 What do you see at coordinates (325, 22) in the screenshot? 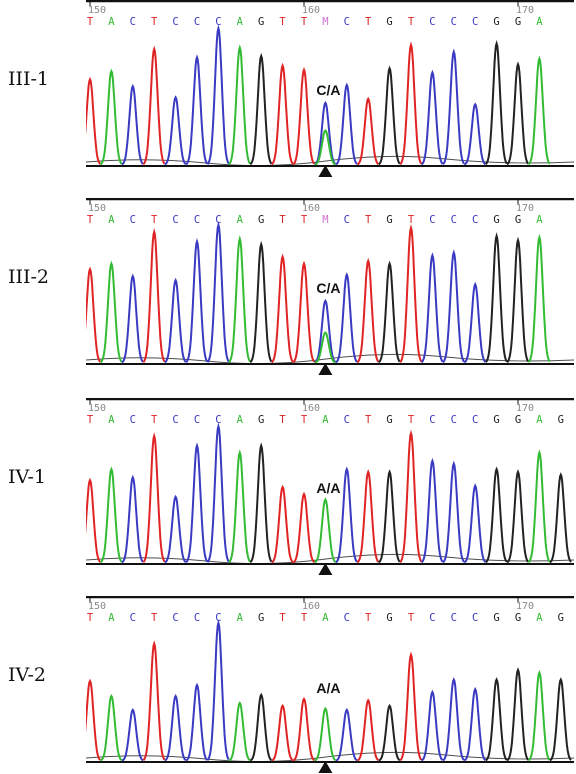
I see `base-call: M` at bounding box center [325, 22].